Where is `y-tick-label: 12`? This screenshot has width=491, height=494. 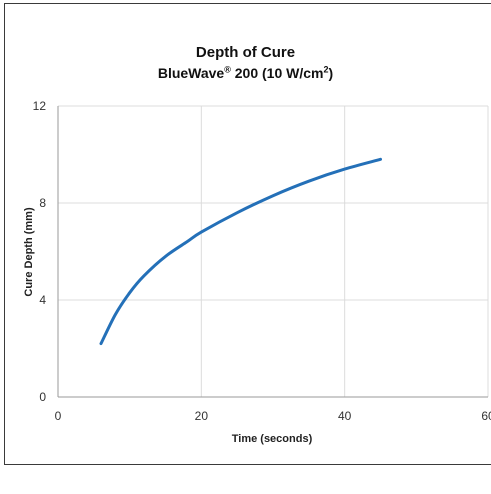
y-tick-label: 12 is located at coordinates (40, 106).